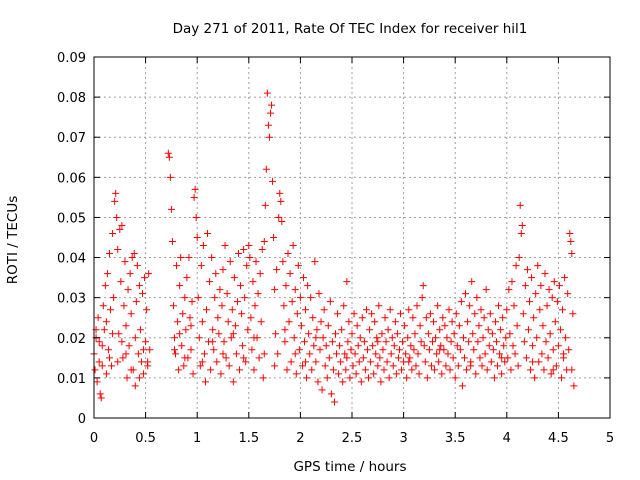 The image size is (640, 480). Describe the element at coordinates (300, 438) in the screenshot. I see `x-tick-label: 2` at that location.